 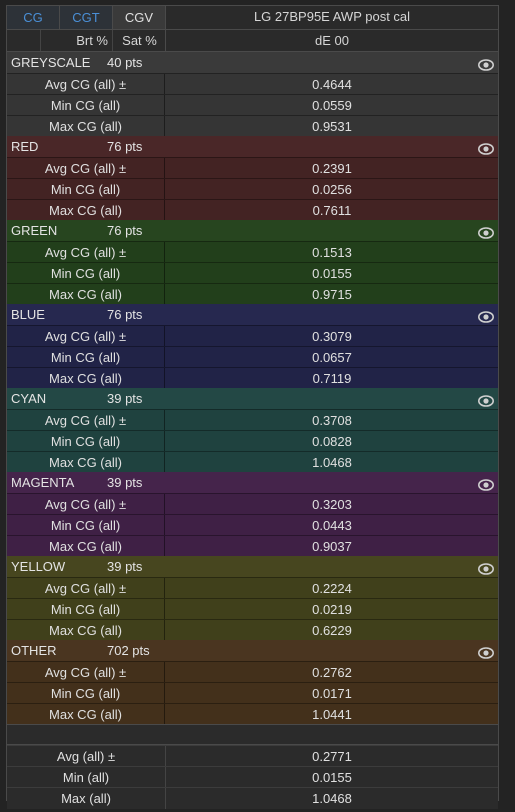 I want to click on stat-row: Min CG (all) 0.0219, so click(x=252, y=609).